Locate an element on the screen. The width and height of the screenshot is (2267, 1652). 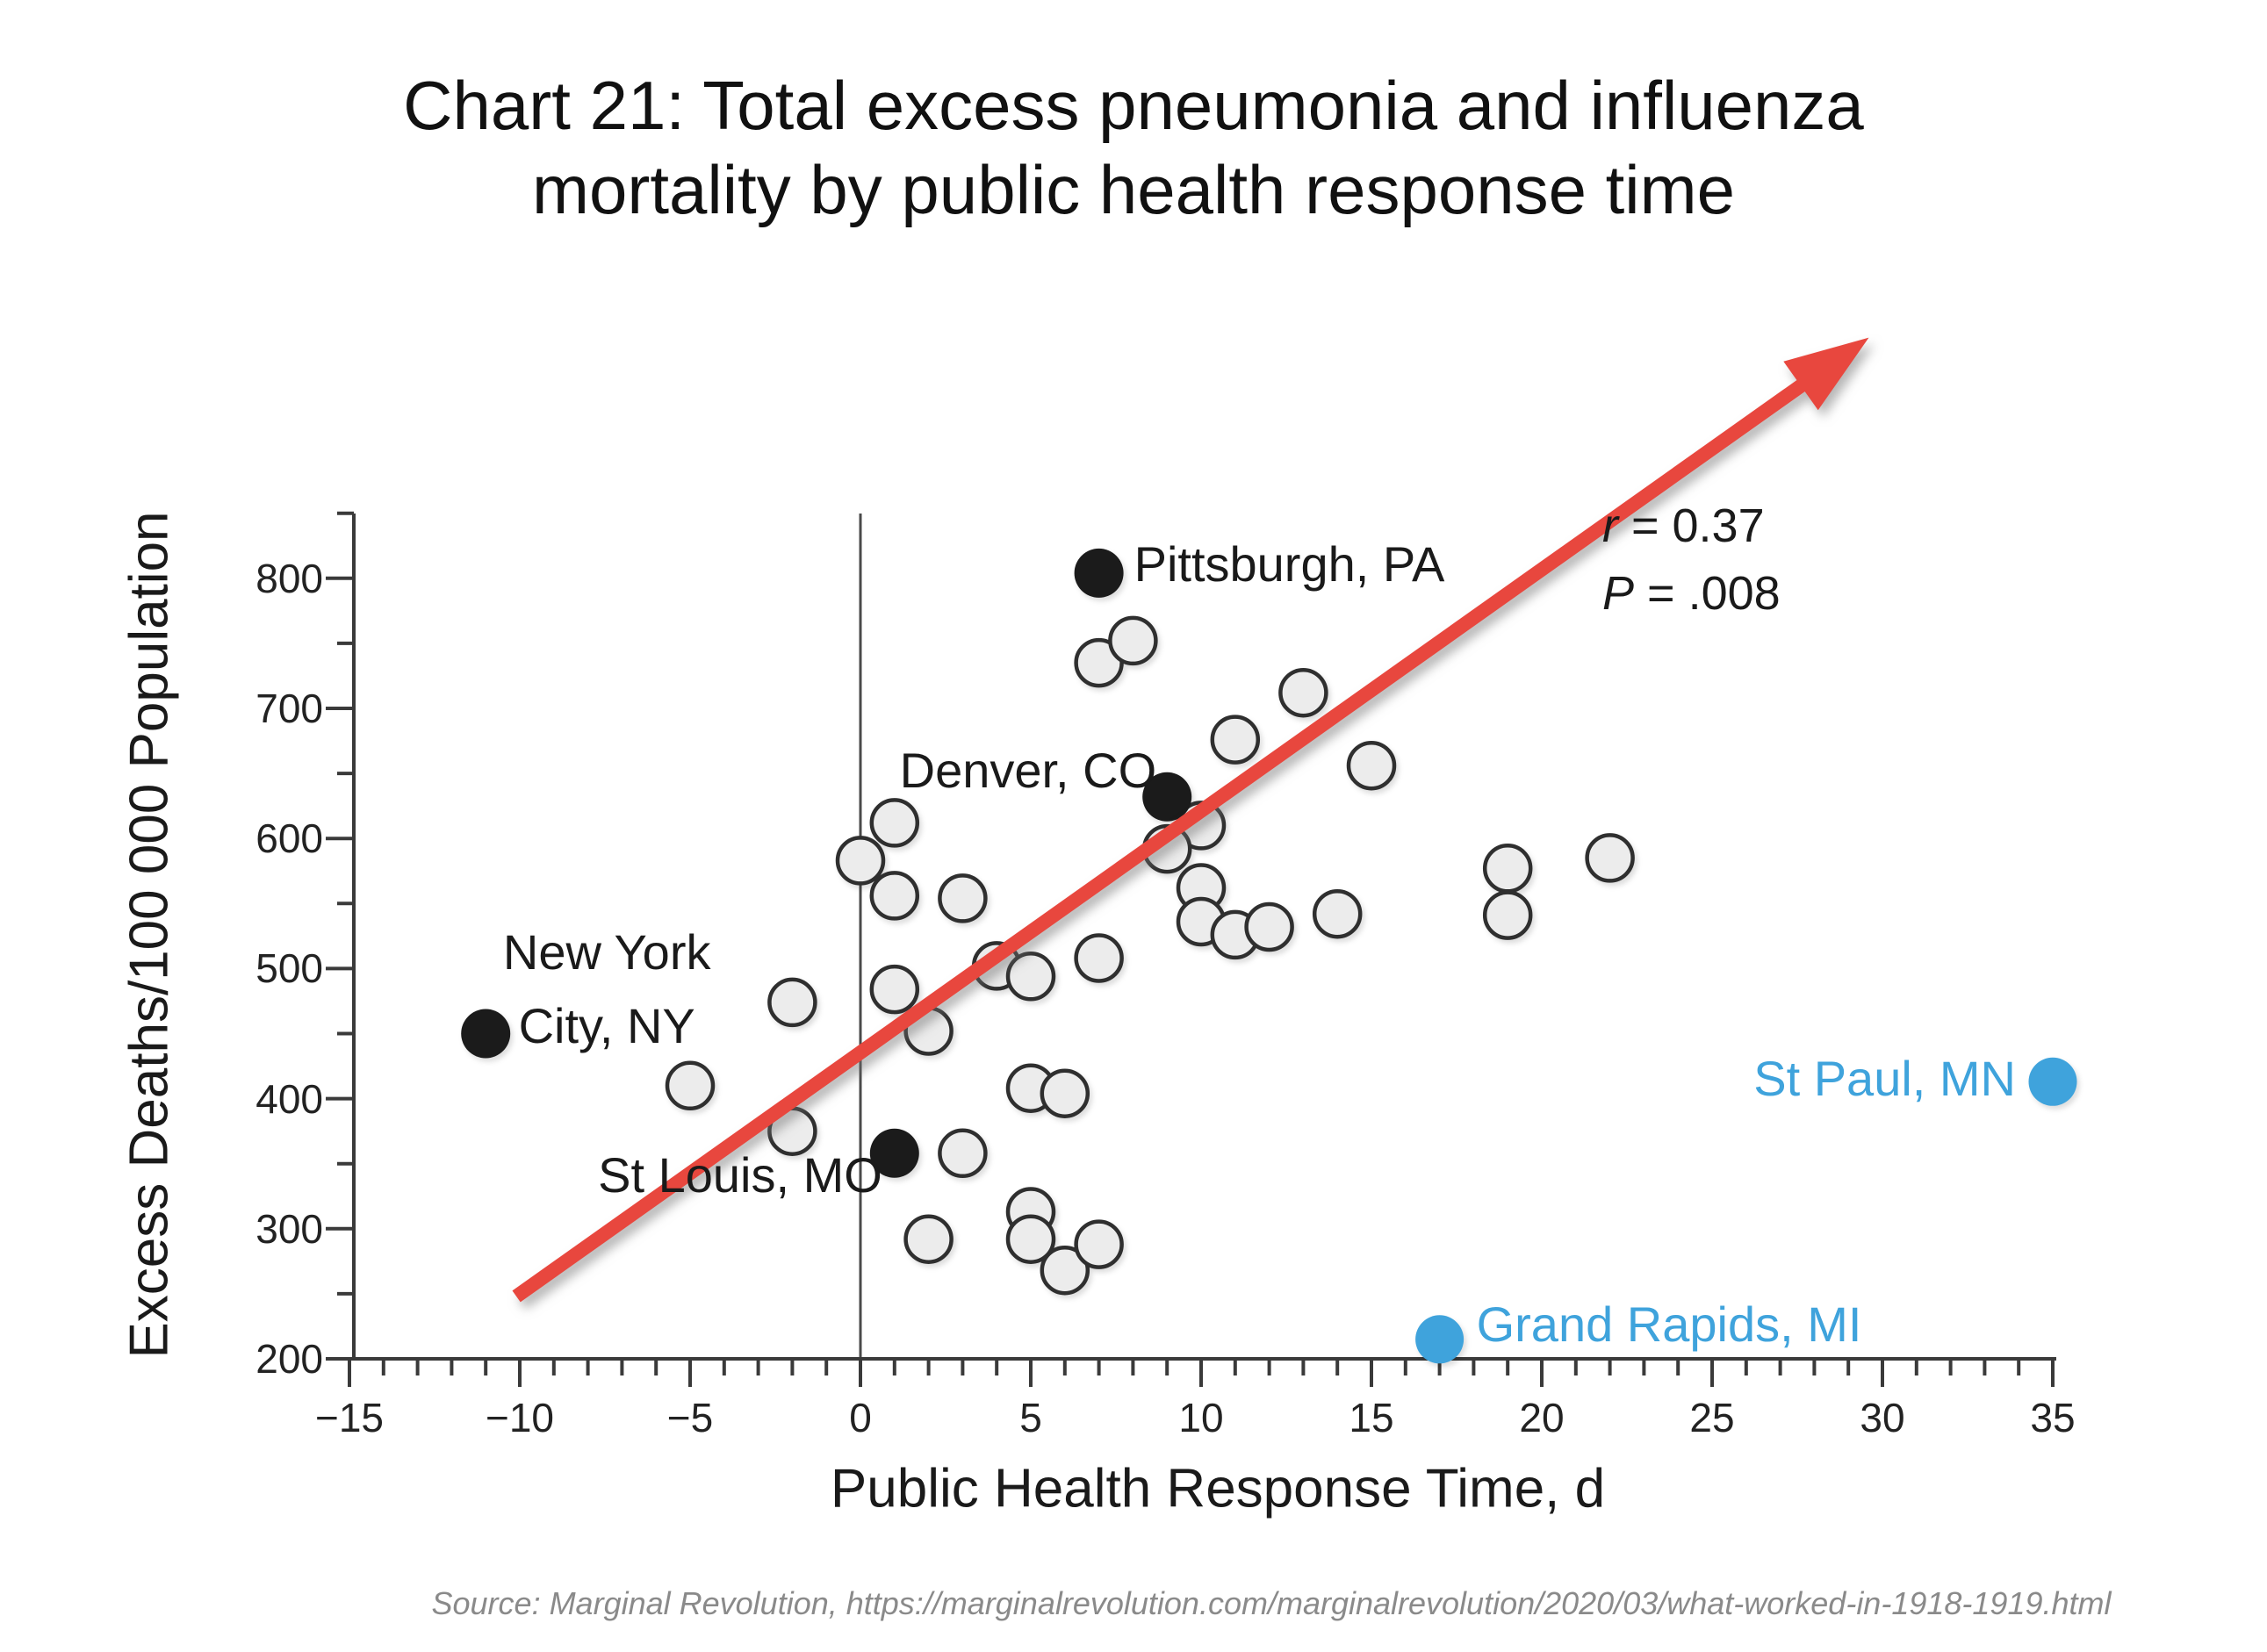
y-tick-label-800: 800 is located at coordinates (289, 578).